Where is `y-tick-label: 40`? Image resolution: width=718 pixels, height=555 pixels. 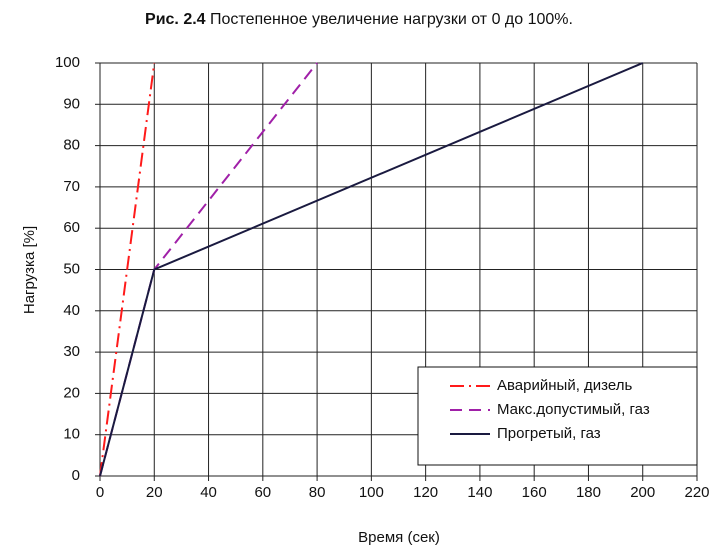 y-tick-label: 40 is located at coordinates (71, 310).